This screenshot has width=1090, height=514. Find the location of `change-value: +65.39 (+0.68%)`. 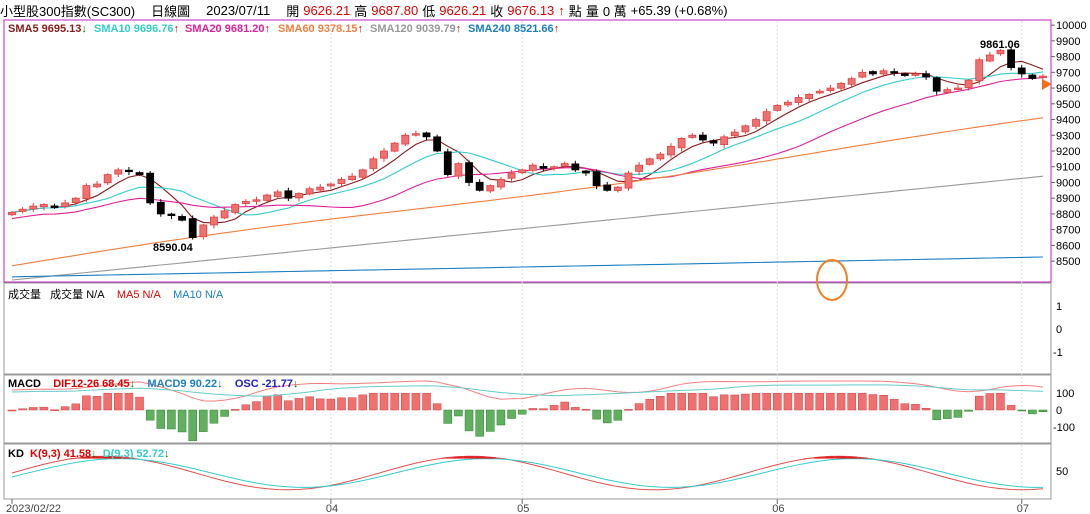

change-value: +65.39 (+0.68%) is located at coordinates (679, 10).